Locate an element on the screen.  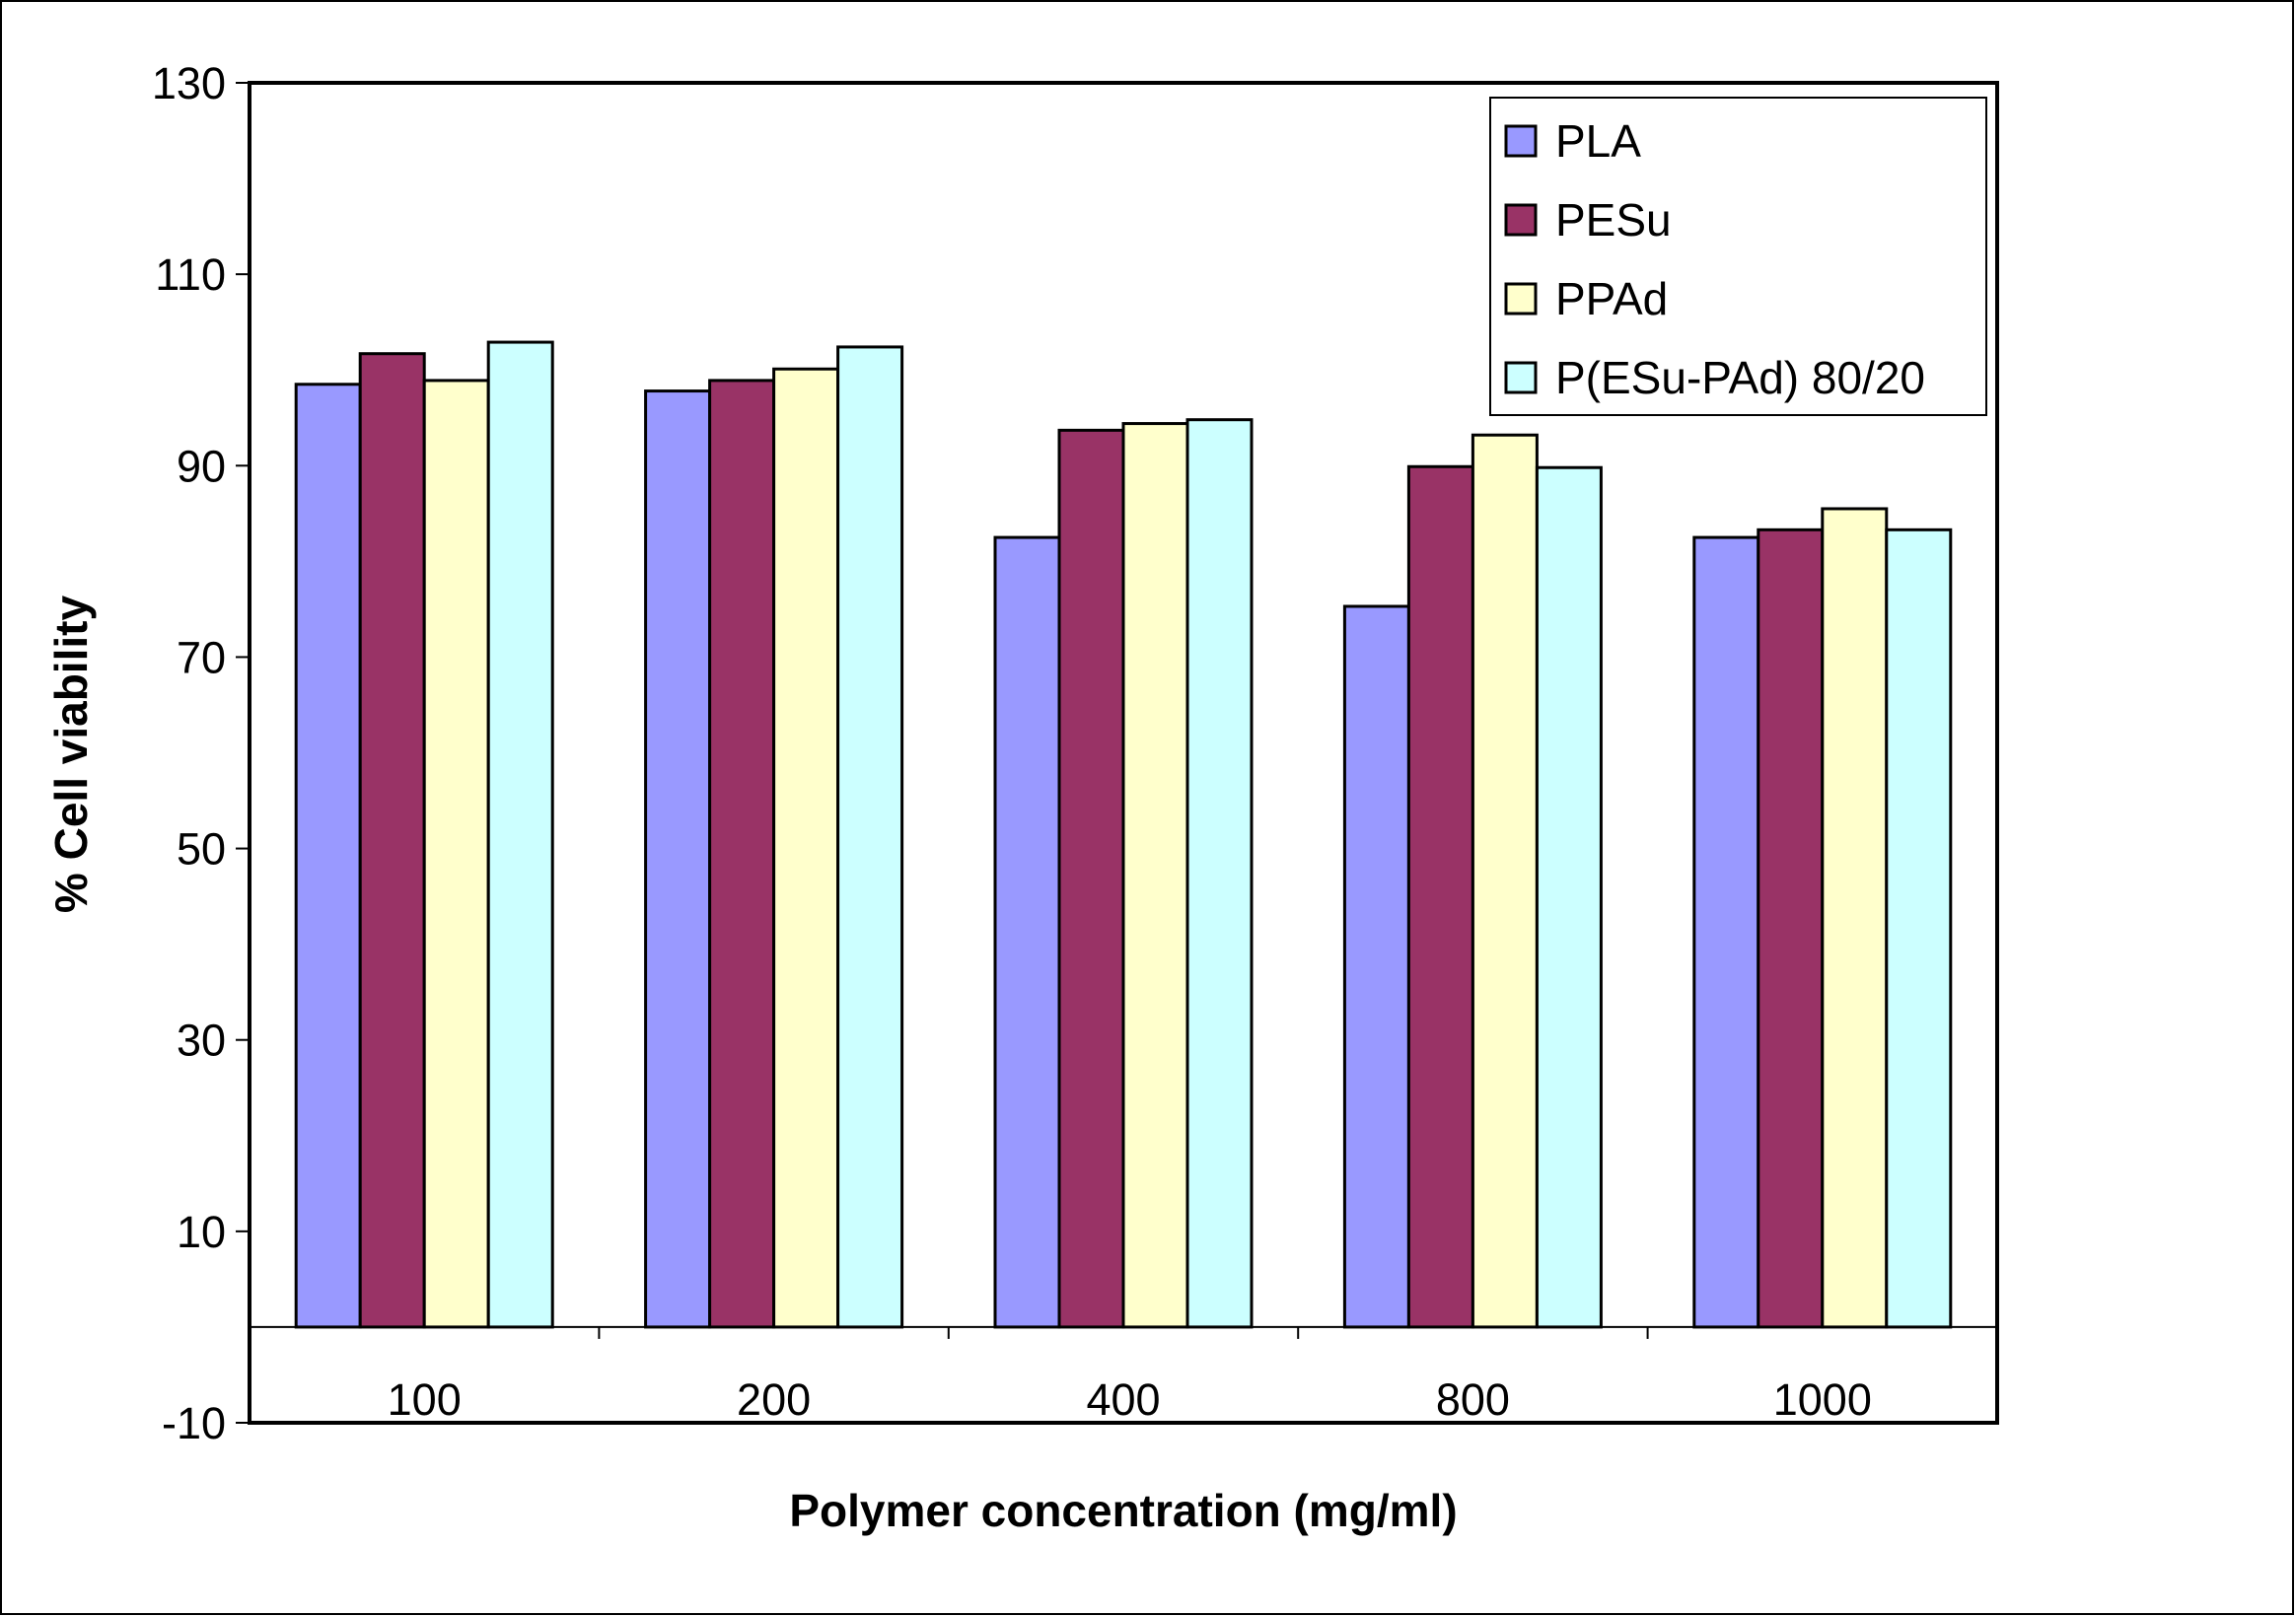
y-tick-label: 10 is located at coordinates (202, 1232).